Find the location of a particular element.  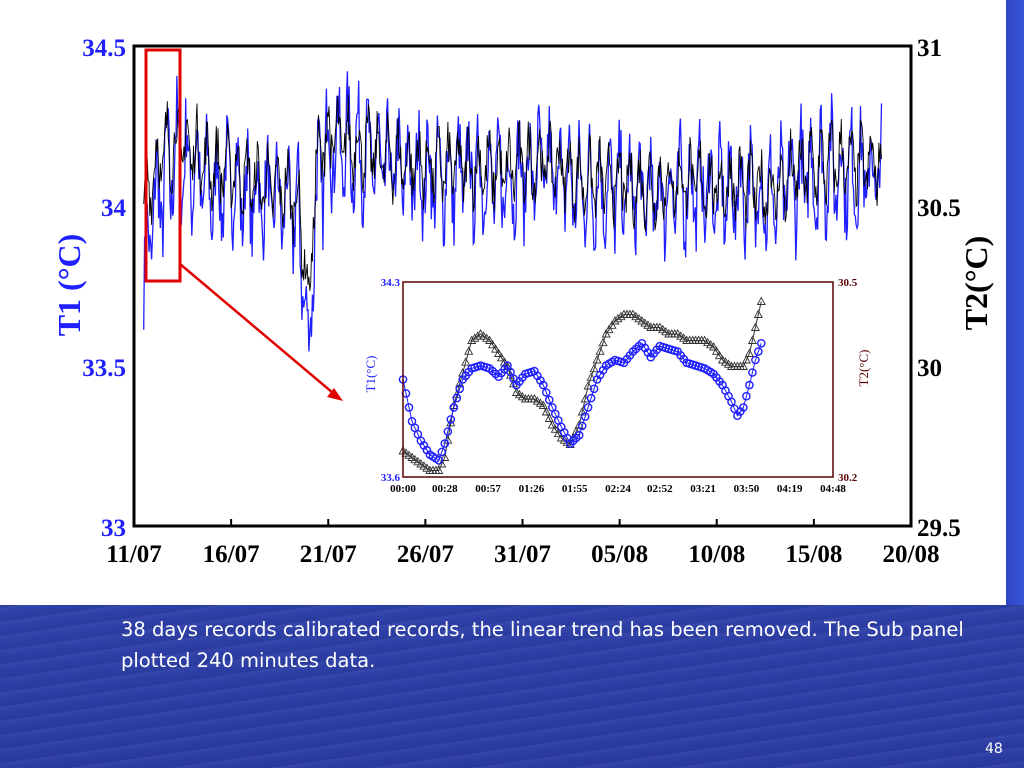

inset-x-tick-label: 04:19 is located at coordinates (790, 489).